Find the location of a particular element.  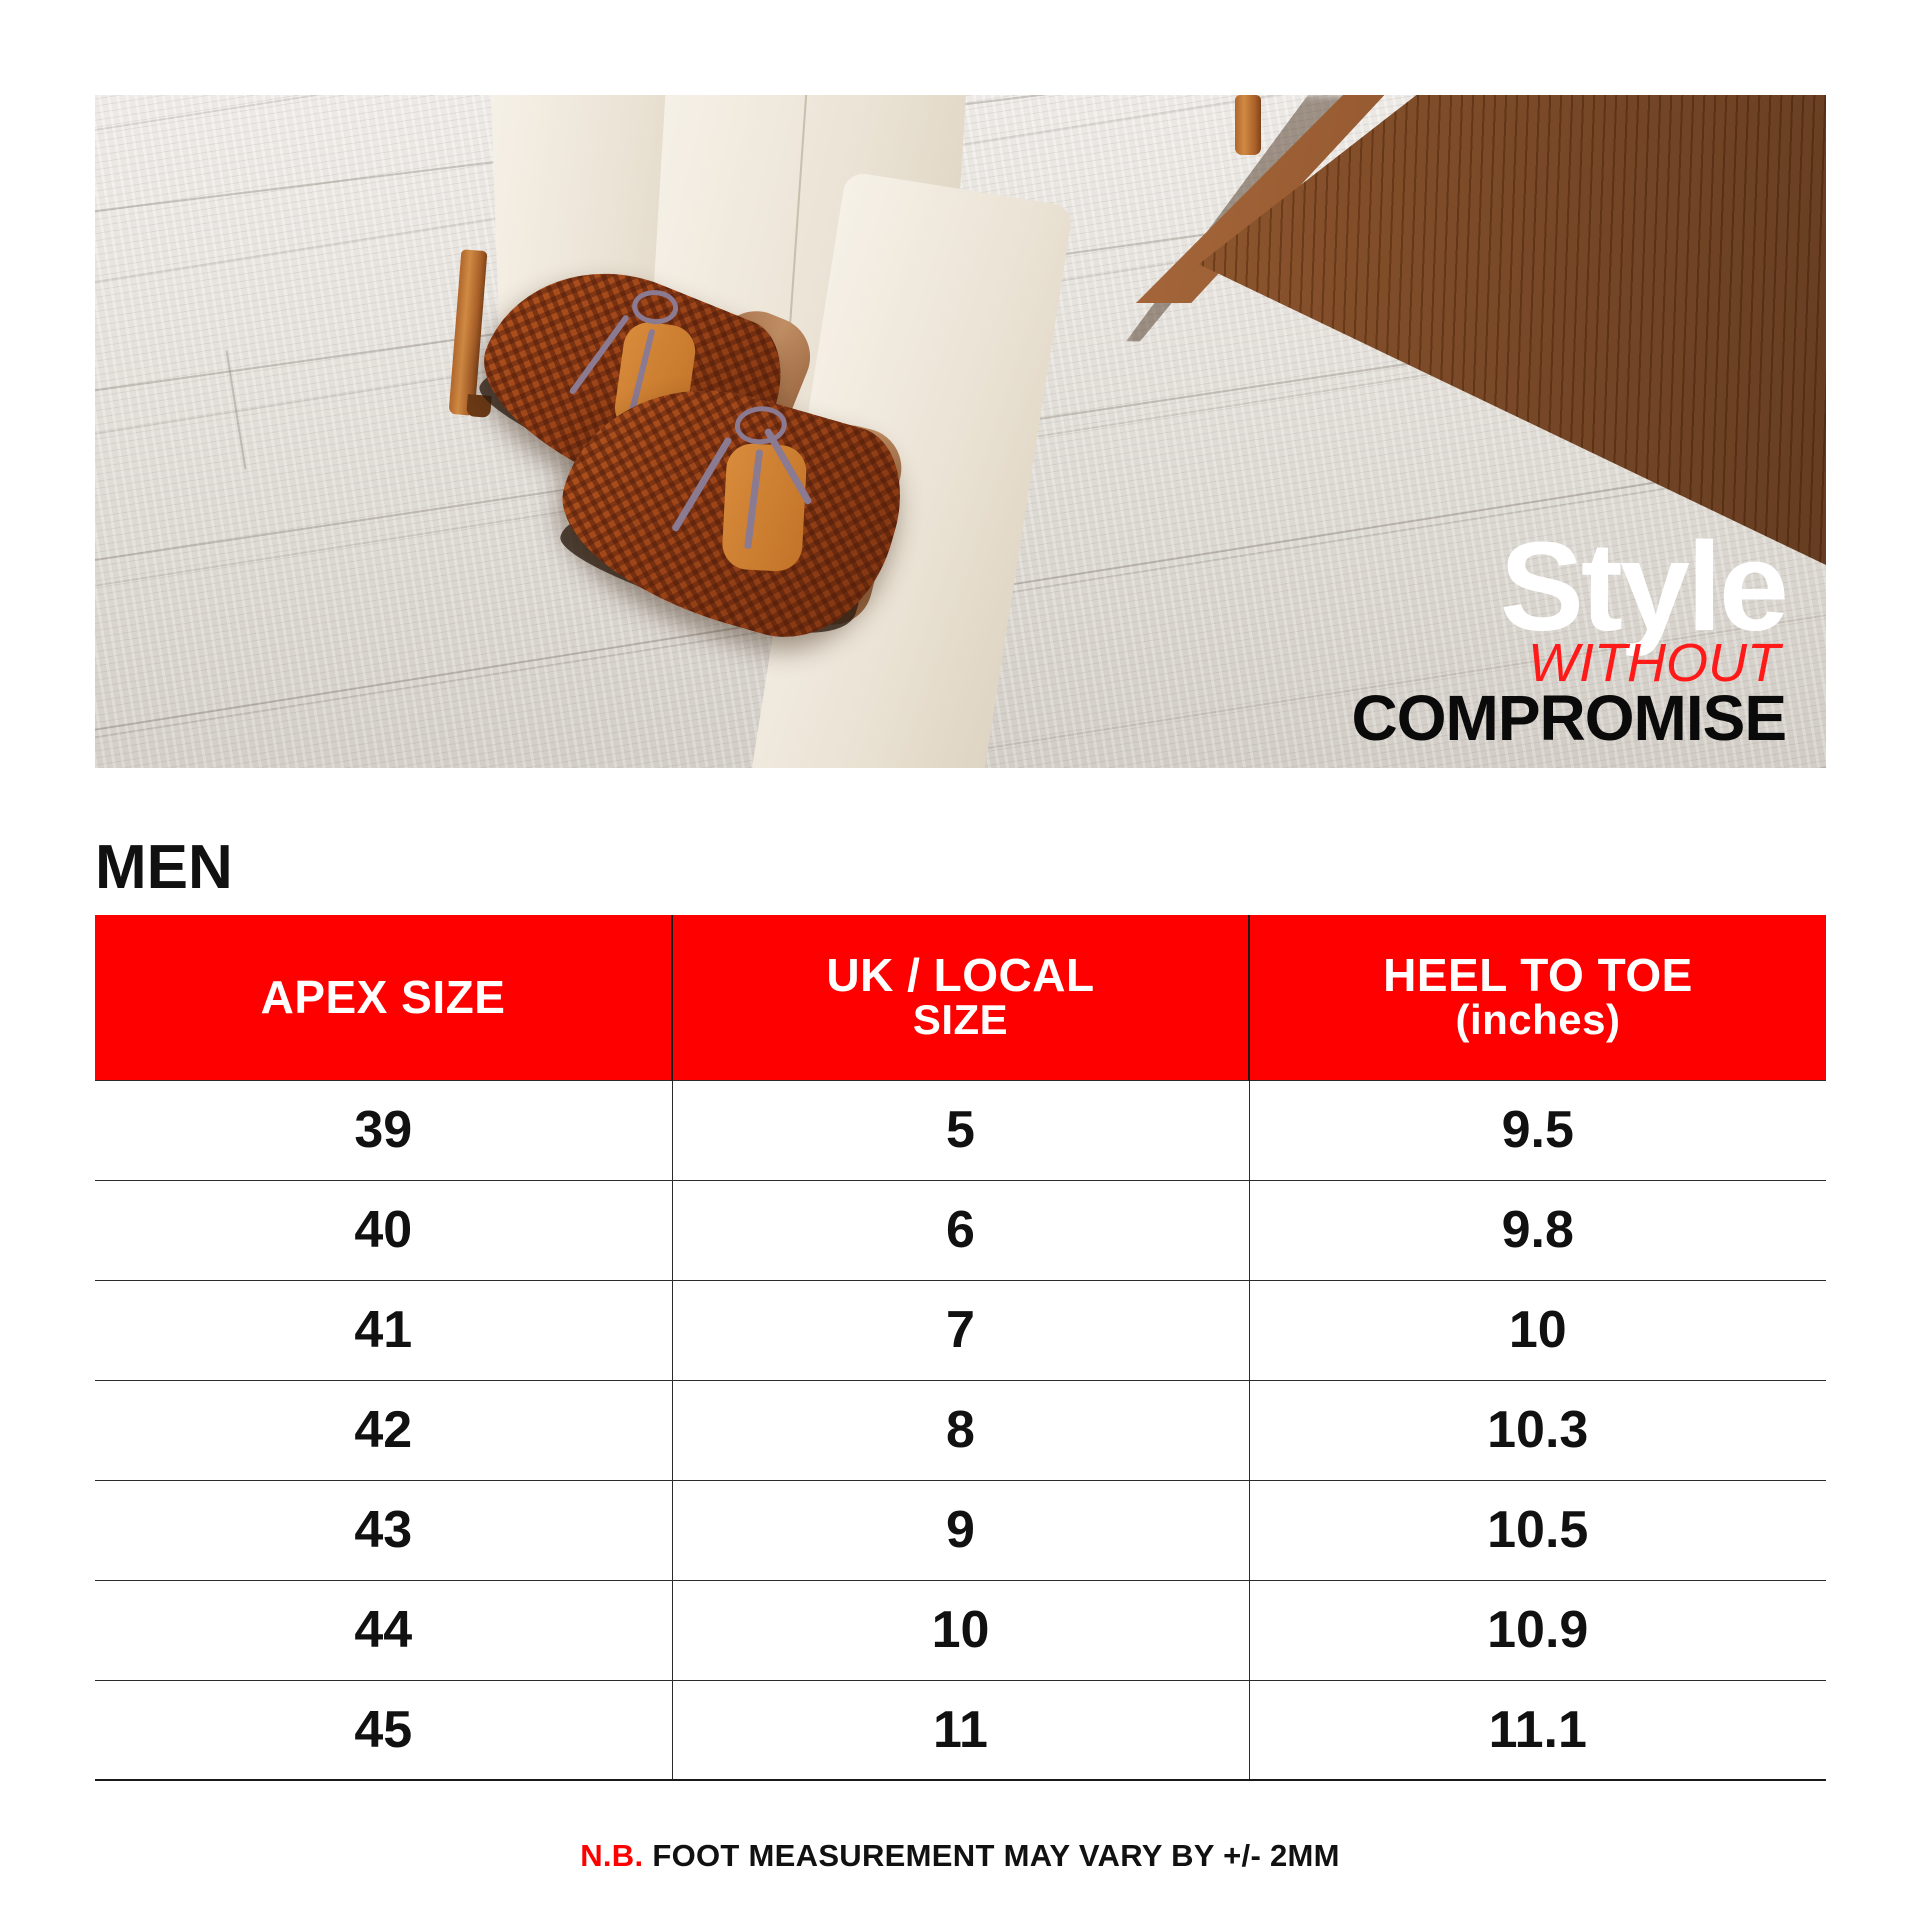

column-header-label: APEX SIZE is located at coordinates (383, 996).